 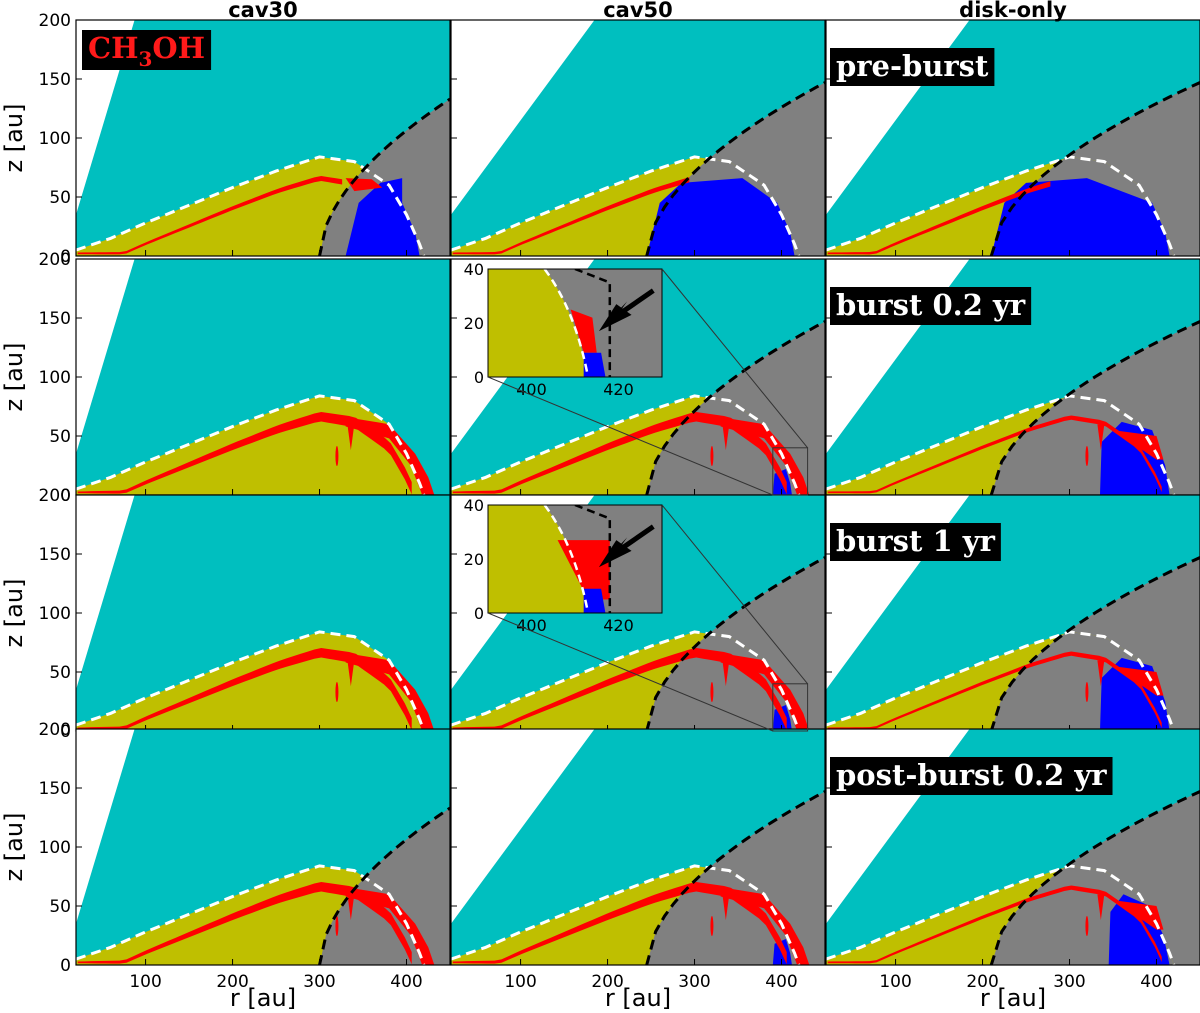 What do you see at coordinates (638, 11) in the screenshot?
I see `column-title-1: cav50` at bounding box center [638, 11].